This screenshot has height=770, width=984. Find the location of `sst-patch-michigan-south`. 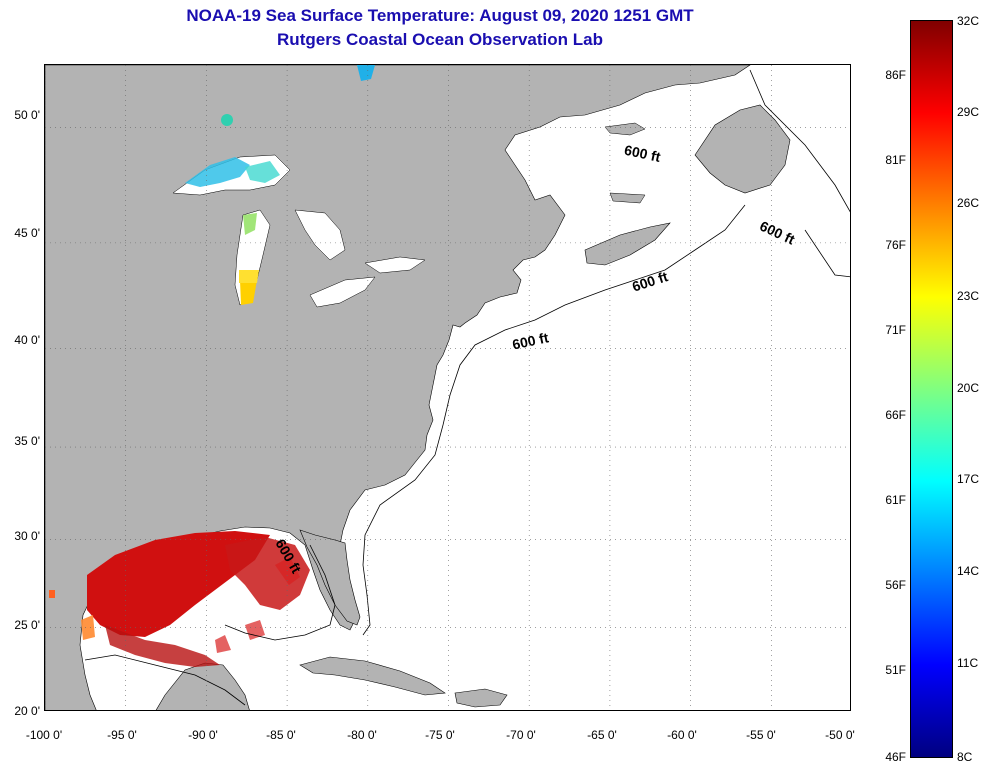

sst-patch-michigan-south is located at coordinates (248, 292).